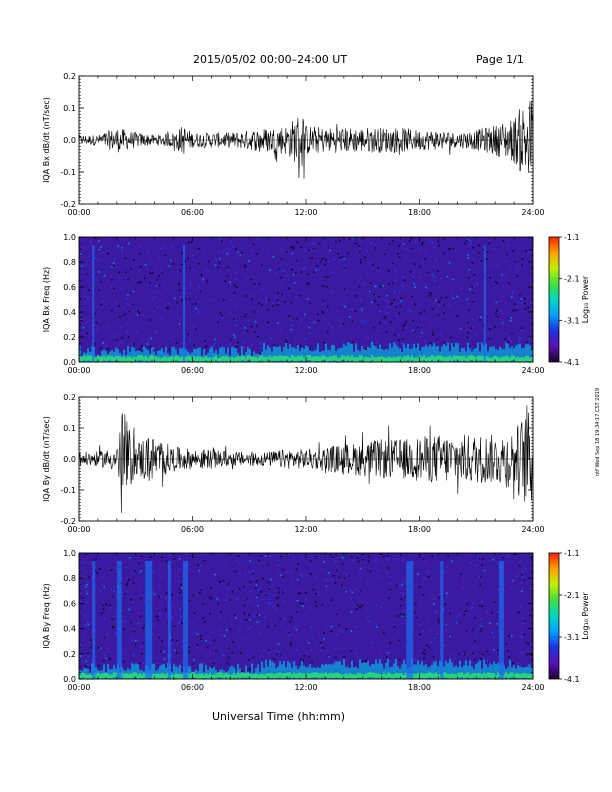 The height and width of the screenshot is (792, 612). Describe the element at coordinates (419, 529) in the screenshot. I see `x-tick-label: 18:00` at that location.